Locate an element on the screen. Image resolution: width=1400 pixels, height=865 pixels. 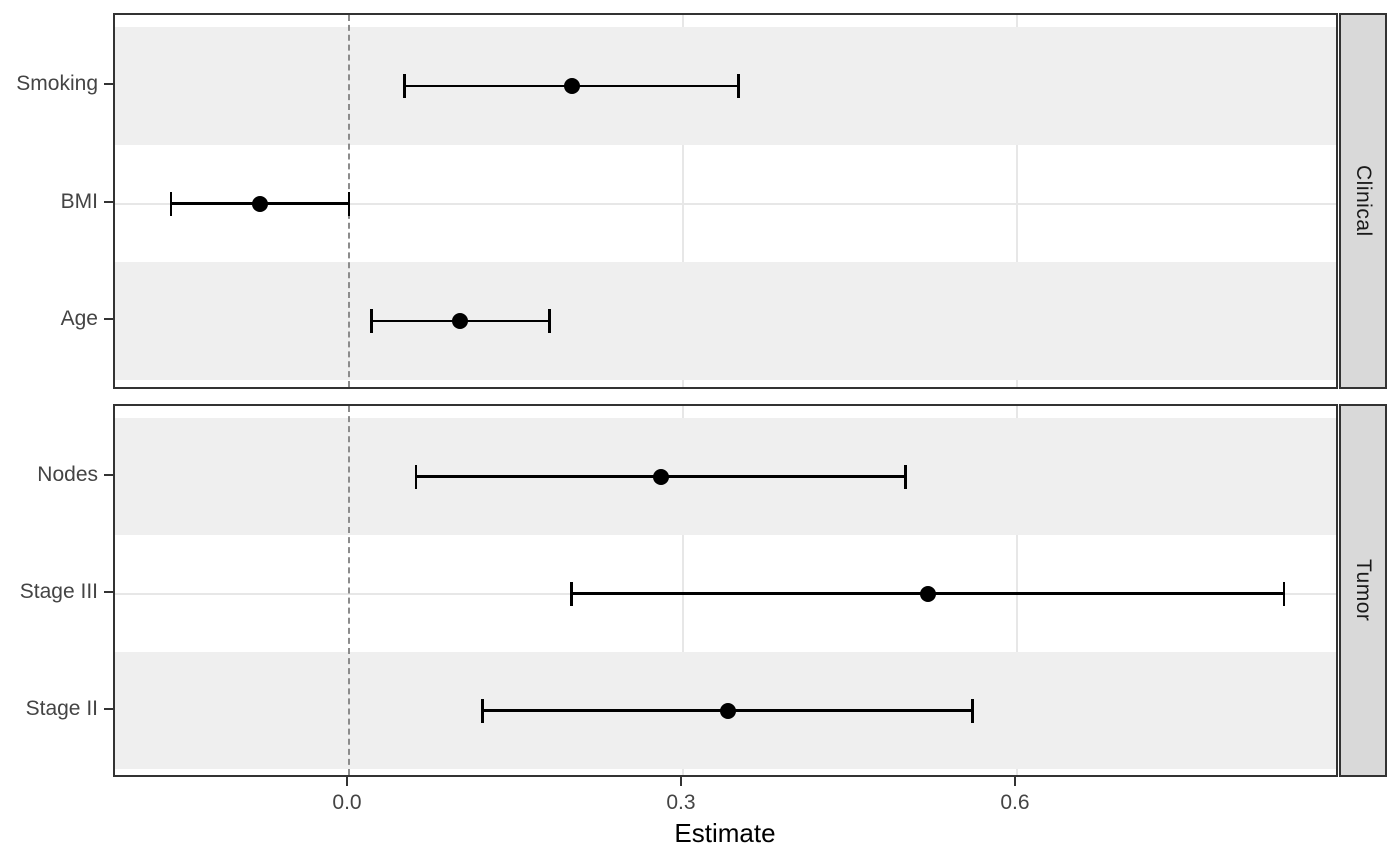
zero-reference-line is located at coordinates (349, 590).